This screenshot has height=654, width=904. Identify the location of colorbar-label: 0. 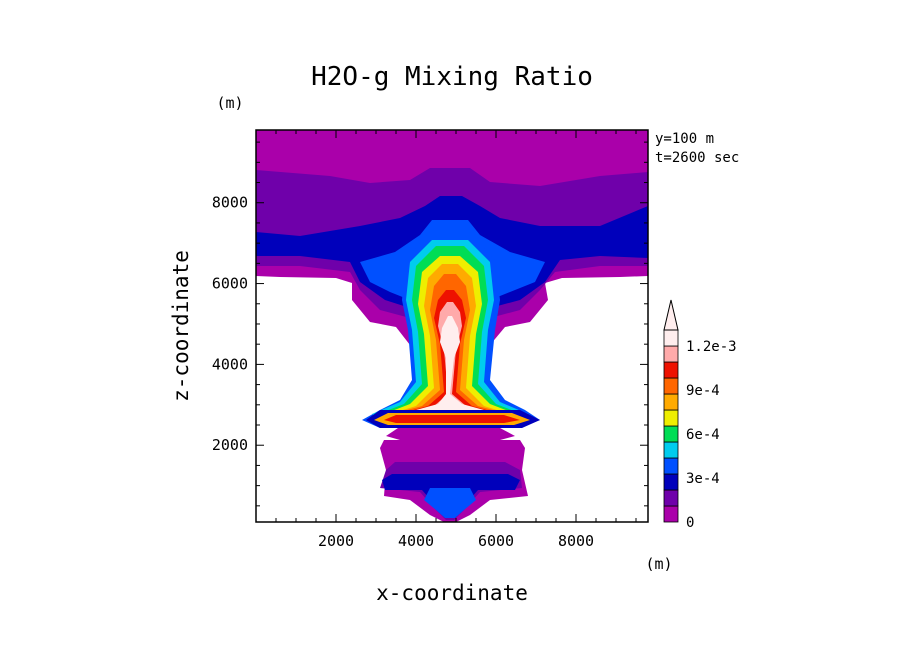
(690, 523).